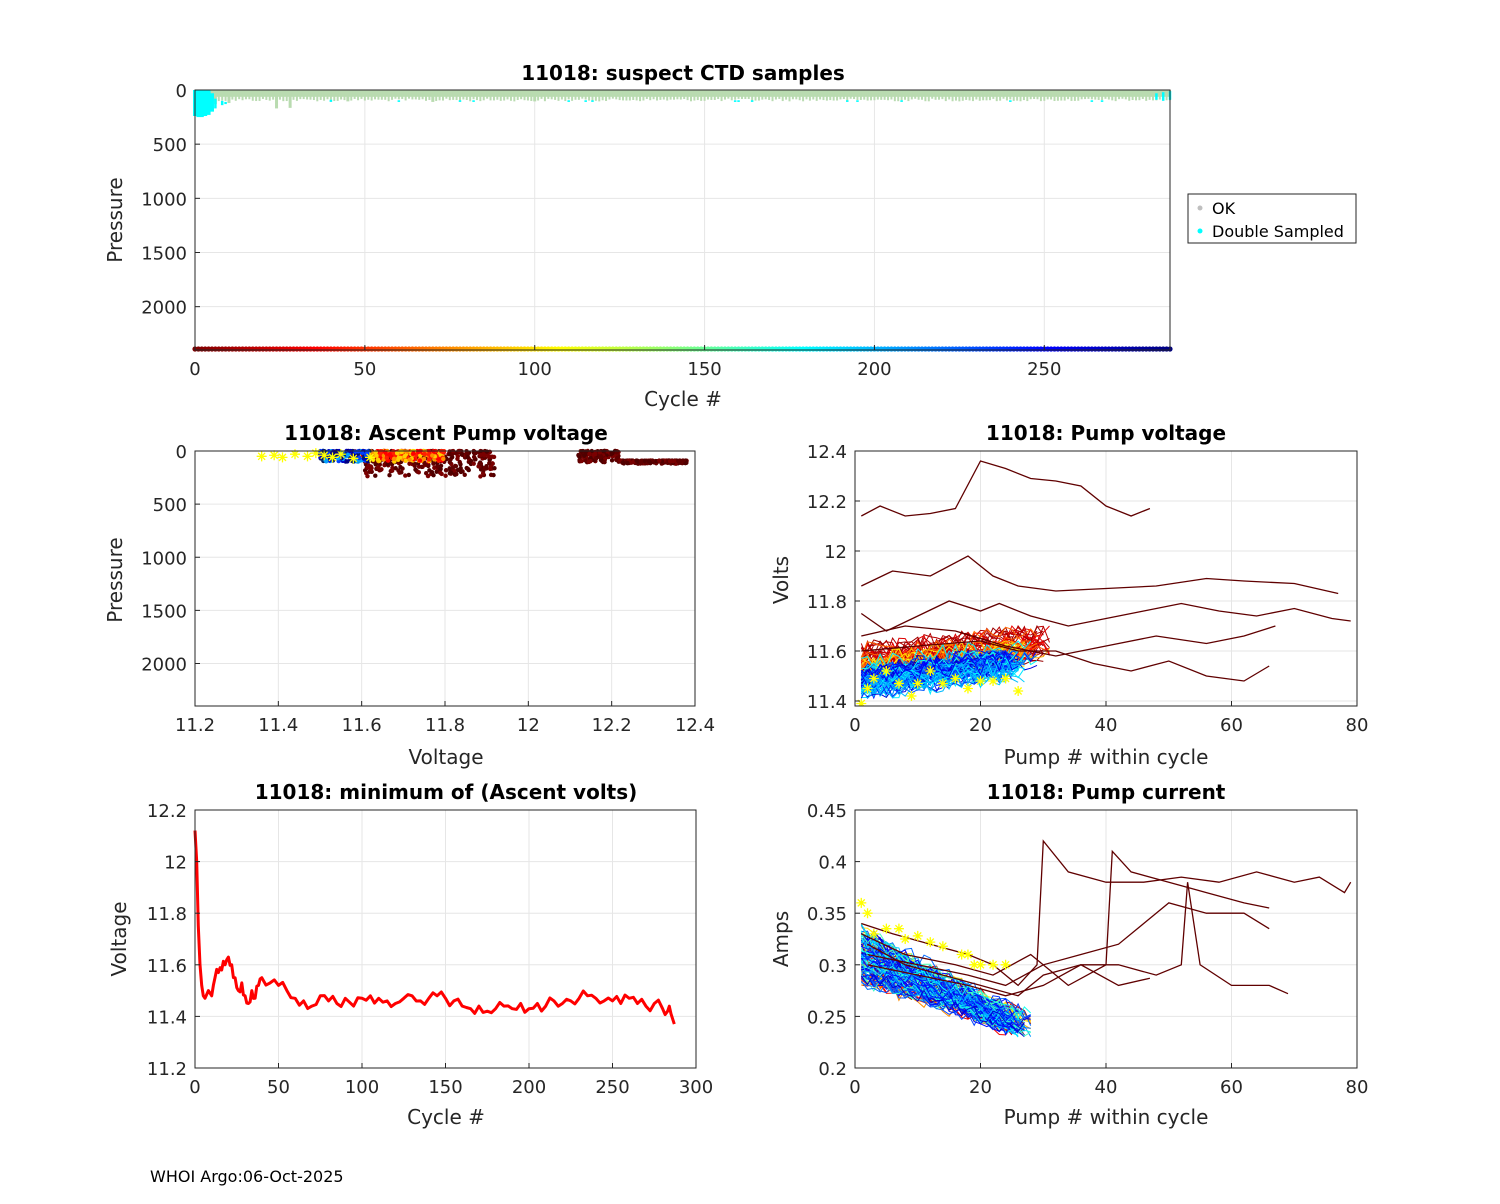 This screenshot has width=1500, height=1204. What do you see at coordinates (696, 1087) in the screenshot?
I see `x-tick-label: 300` at bounding box center [696, 1087].